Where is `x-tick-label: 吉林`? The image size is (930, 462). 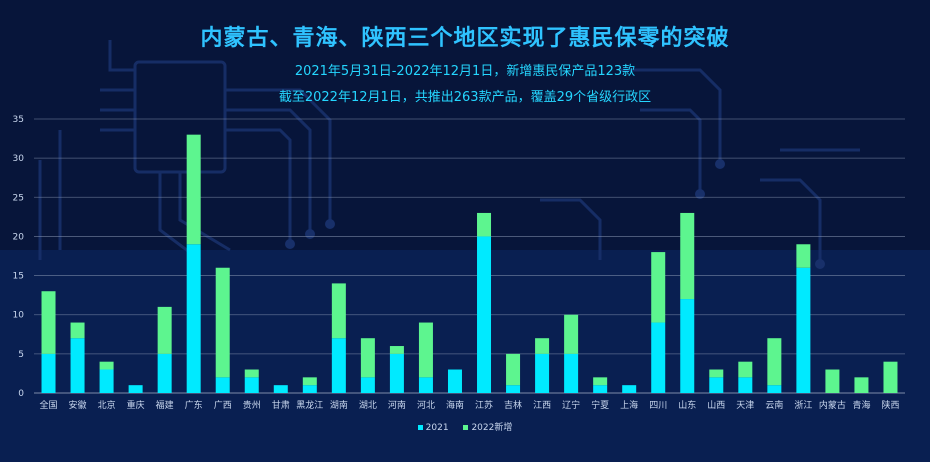
x-tick-label: 吉林 is located at coordinates (513, 405).